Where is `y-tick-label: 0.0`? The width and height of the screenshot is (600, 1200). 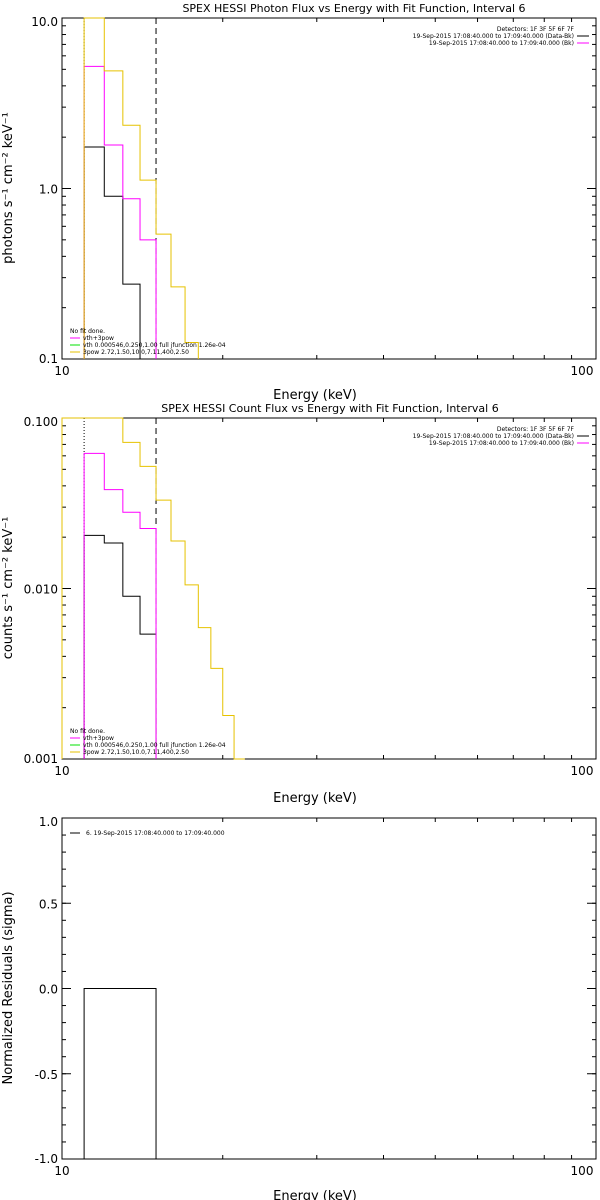 y-tick-label: 0.0 is located at coordinates (48, 990).